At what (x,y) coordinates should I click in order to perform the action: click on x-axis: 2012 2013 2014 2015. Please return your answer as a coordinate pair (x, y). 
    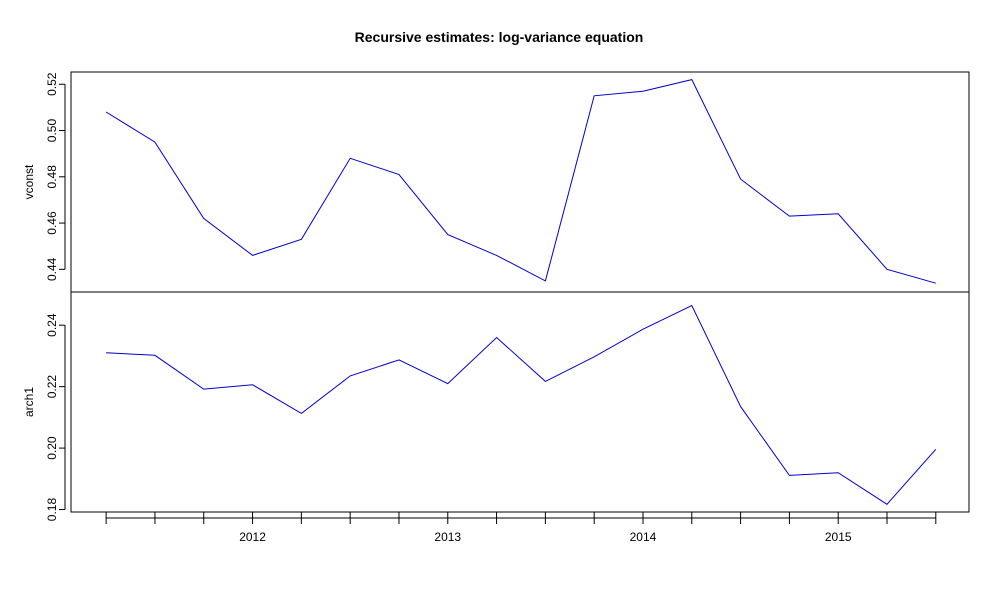
    Looking at the image, I should click on (521, 528).